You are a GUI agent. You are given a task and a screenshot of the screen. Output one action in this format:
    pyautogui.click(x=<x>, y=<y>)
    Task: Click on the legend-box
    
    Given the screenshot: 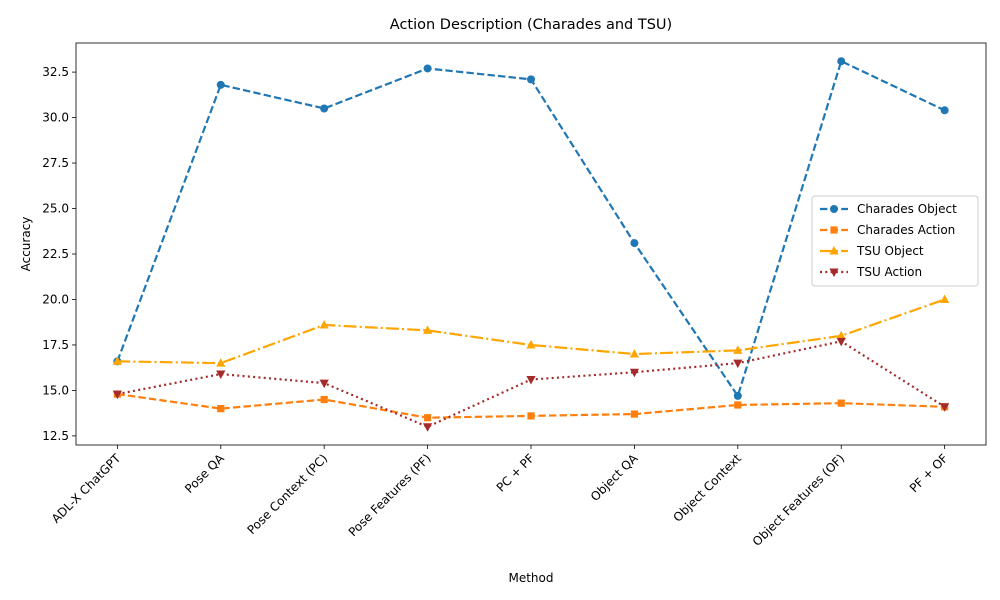 What is the action you would take?
    pyautogui.click(x=895, y=241)
    